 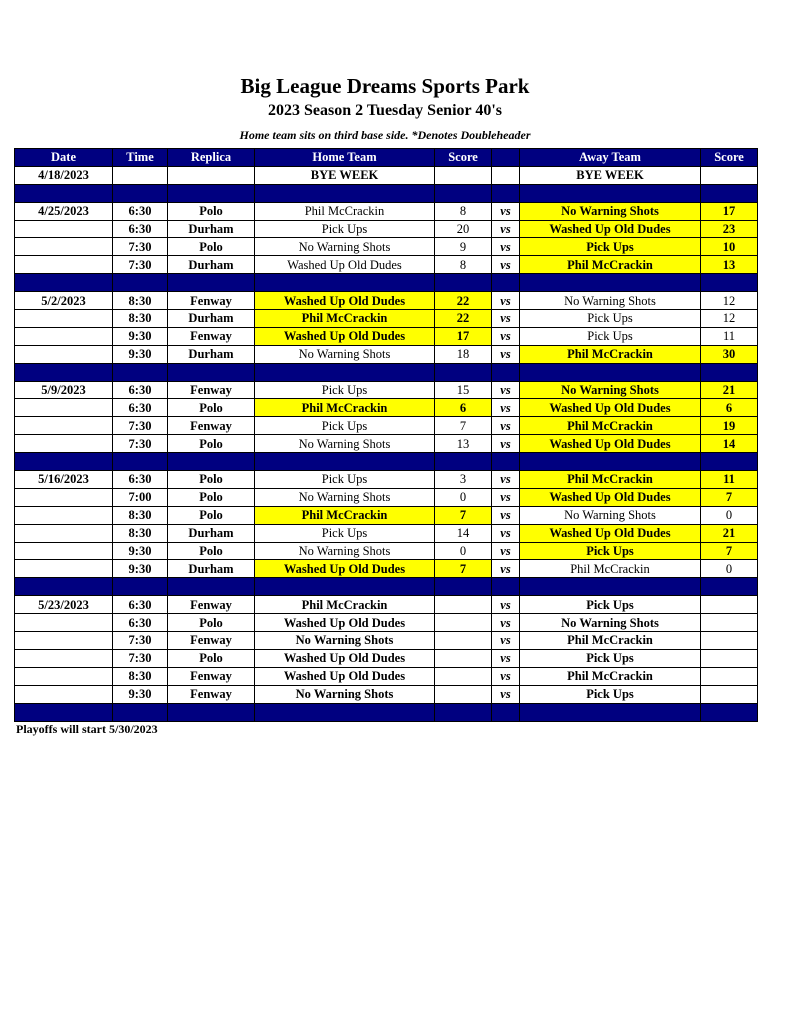 I want to click on replica-cell, so click(x=211, y=175).